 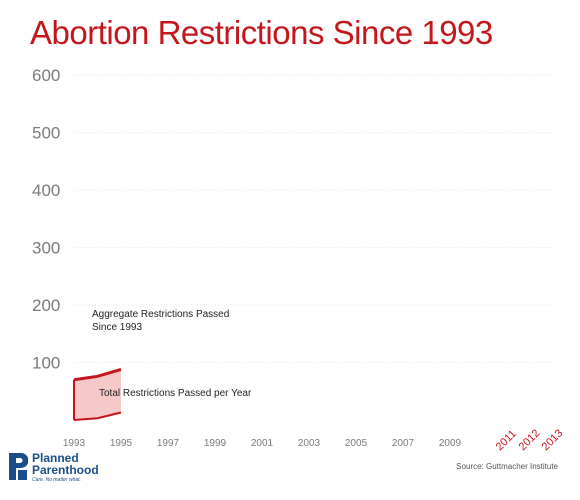 What do you see at coordinates (97, 416) in the screenshot?
I see `series-line-aggregate` at bounding box center [97, 416].